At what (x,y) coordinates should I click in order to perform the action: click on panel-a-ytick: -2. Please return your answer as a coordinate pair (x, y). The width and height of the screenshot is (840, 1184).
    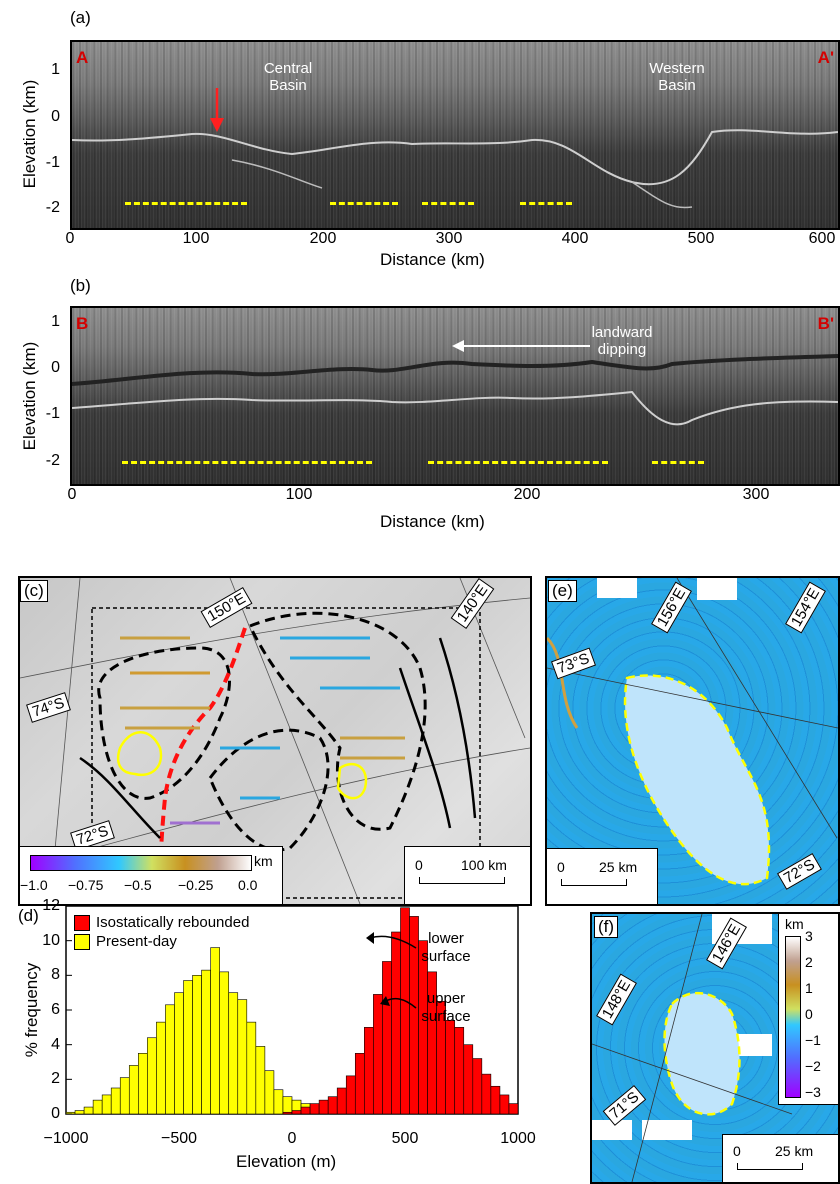
    Looking at the image, I should click on (52, 207).